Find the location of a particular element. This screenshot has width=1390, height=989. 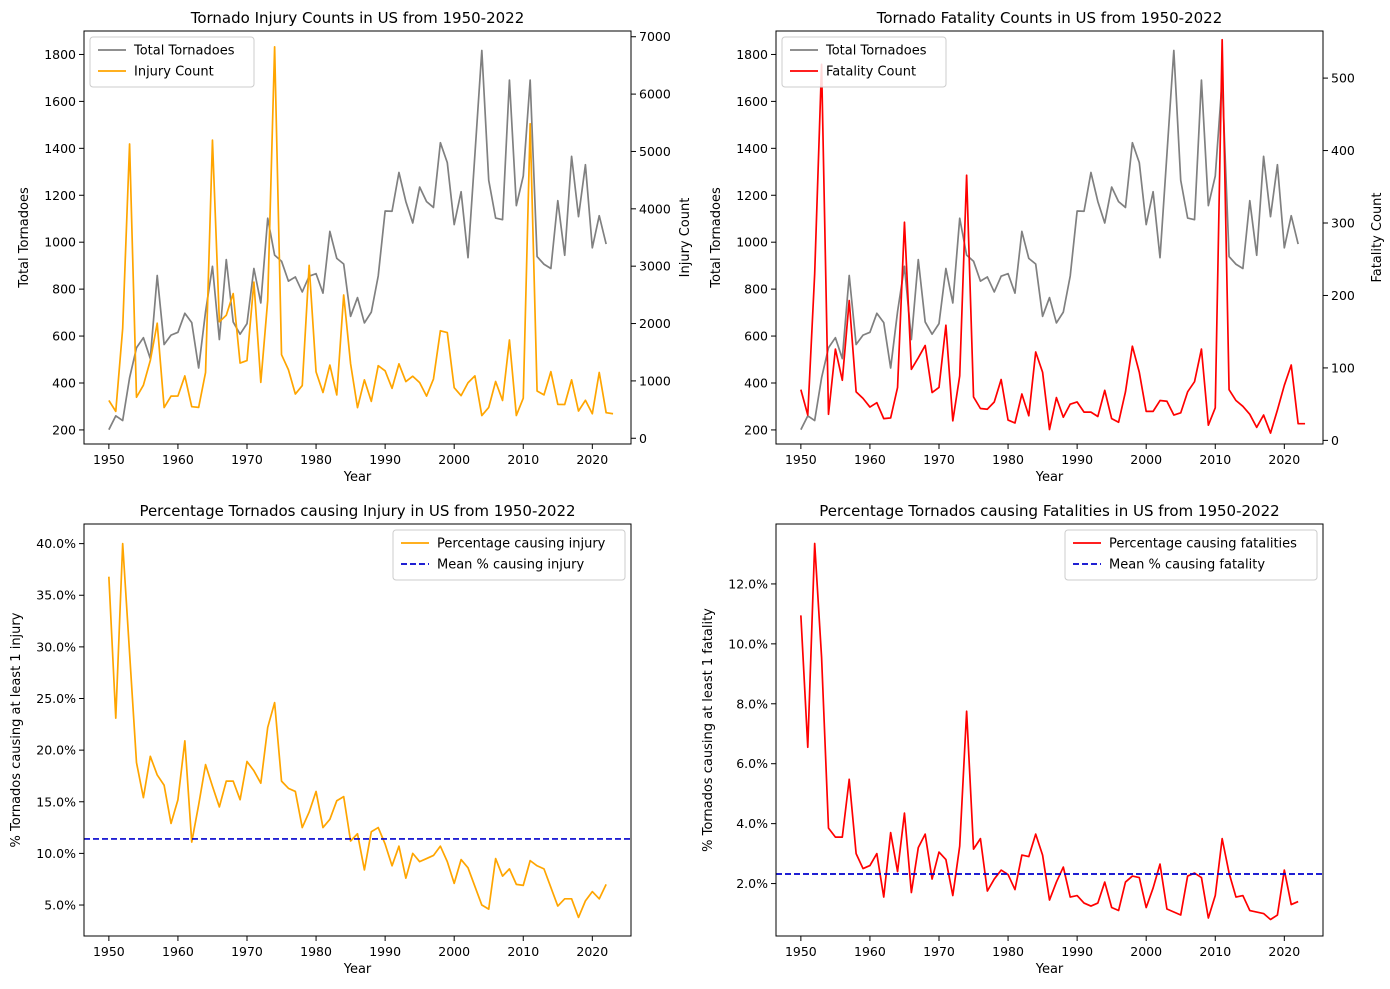

y-right-tick-label: 4000 is located at coordinates (655, 208).